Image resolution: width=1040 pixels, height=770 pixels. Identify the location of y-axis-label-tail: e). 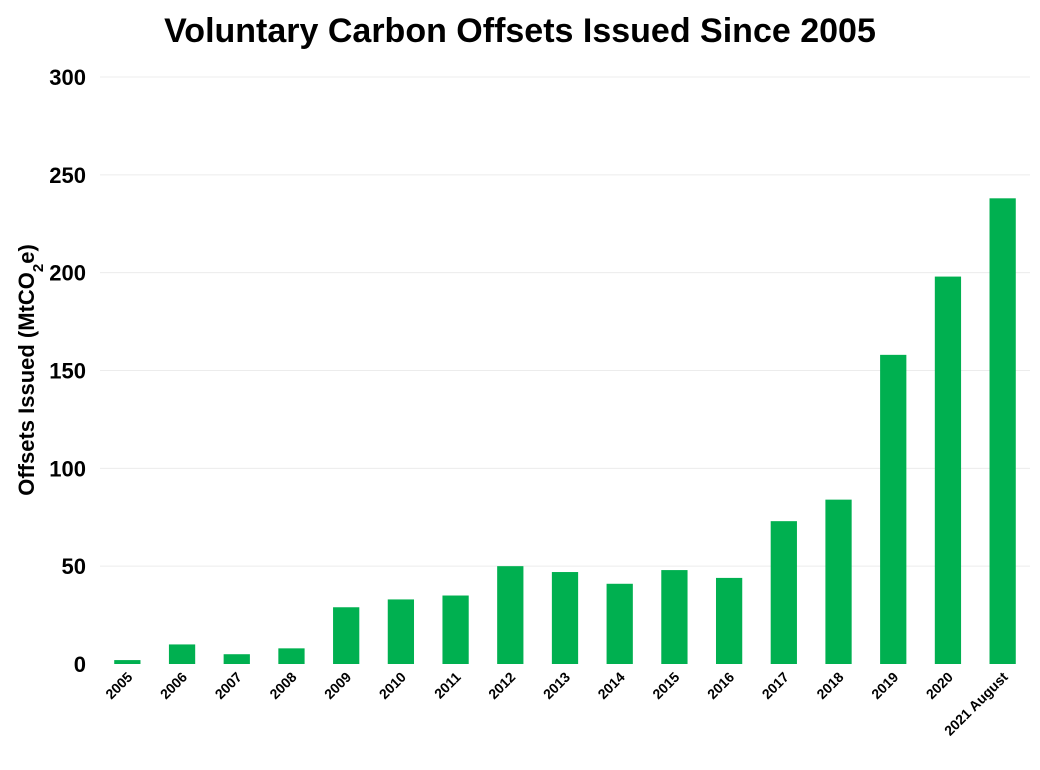
(26, 254).